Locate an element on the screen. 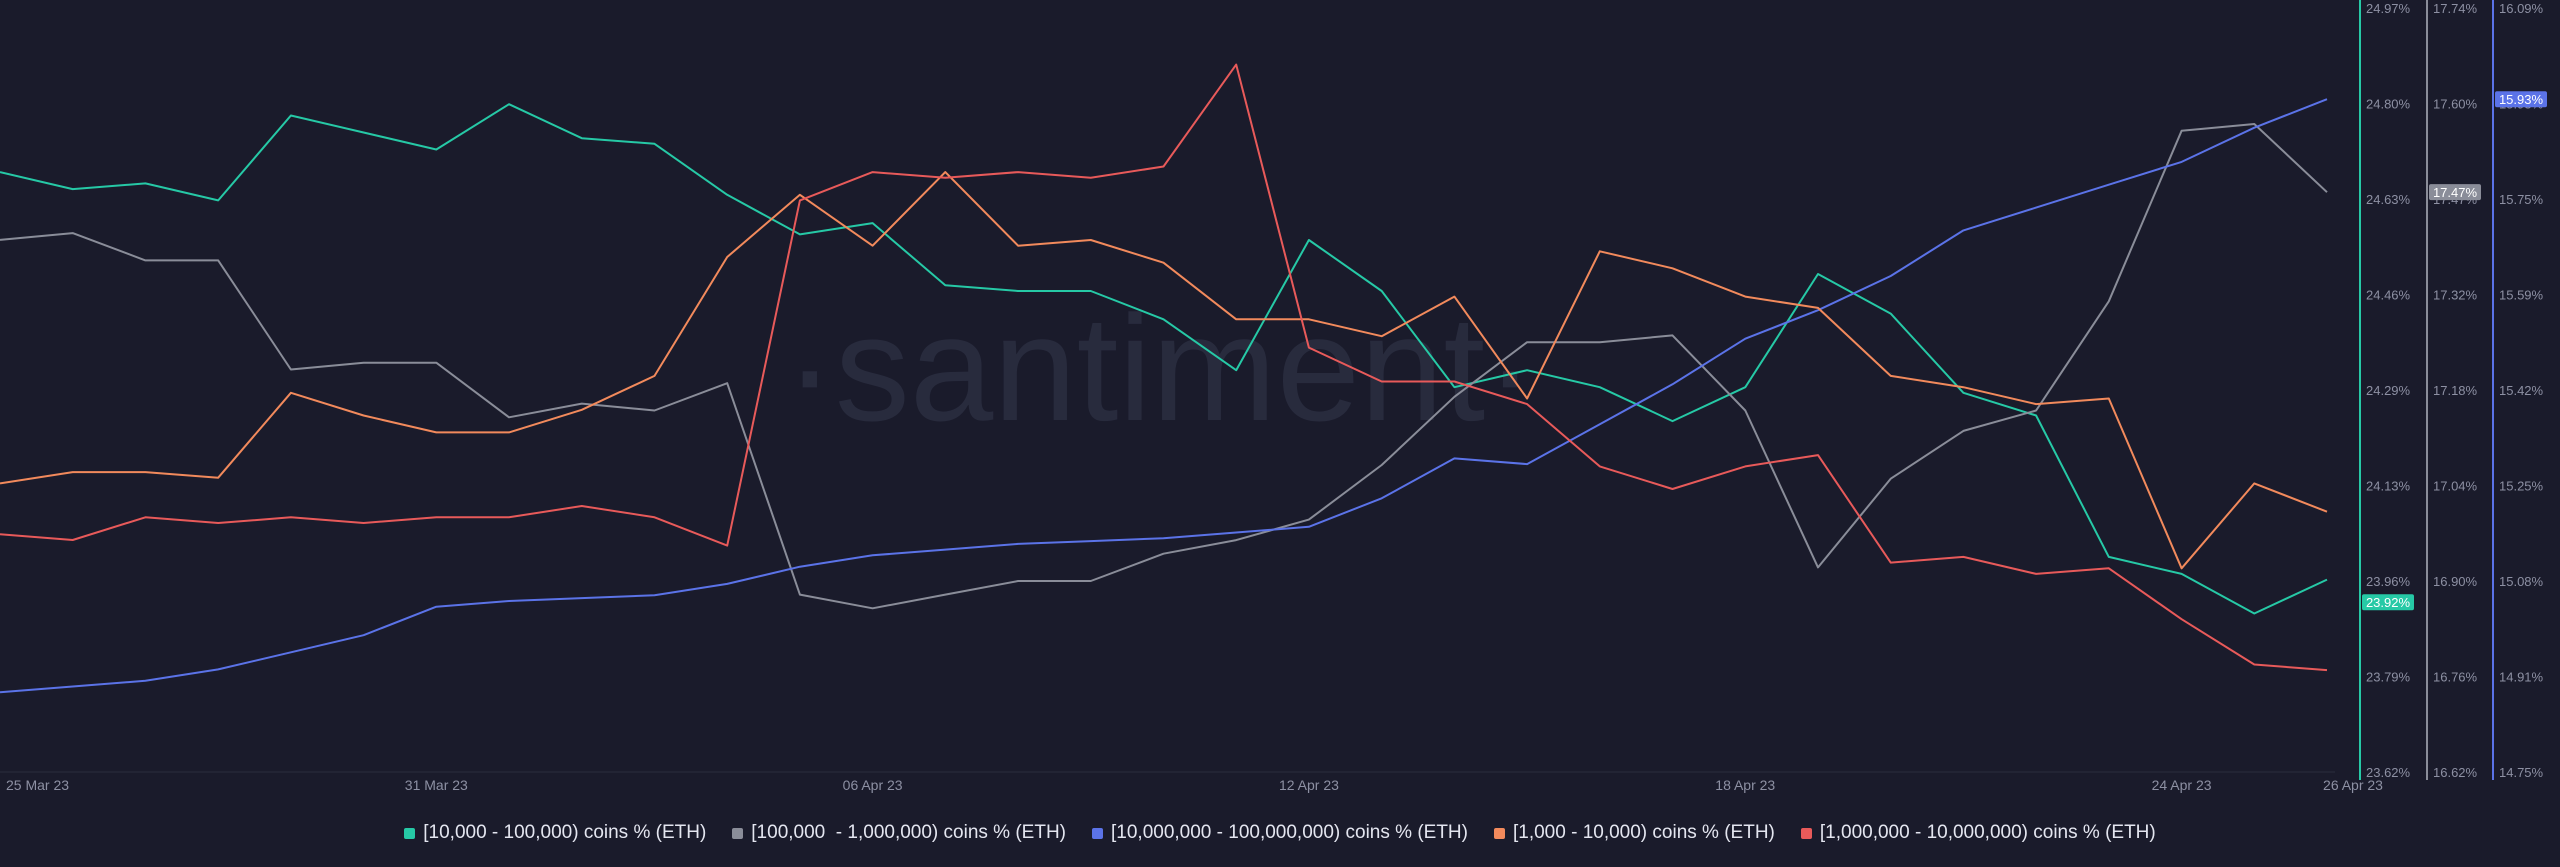 The height and width of the screenshot is (867, 2560). legend-item-4: [1,000,000 - 10,000,000) coins % (ETH) is located at coordinates (1978, 833).